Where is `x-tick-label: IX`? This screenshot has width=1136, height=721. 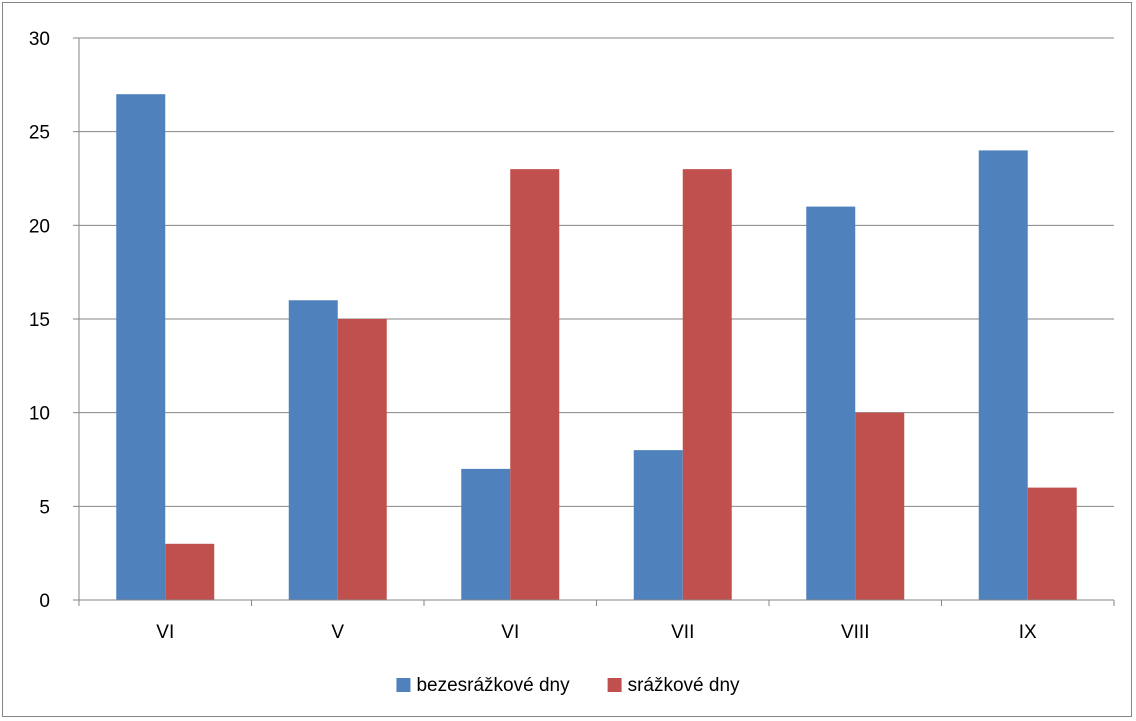
x-tick-label: IX is located at coordinates (1028, 632).